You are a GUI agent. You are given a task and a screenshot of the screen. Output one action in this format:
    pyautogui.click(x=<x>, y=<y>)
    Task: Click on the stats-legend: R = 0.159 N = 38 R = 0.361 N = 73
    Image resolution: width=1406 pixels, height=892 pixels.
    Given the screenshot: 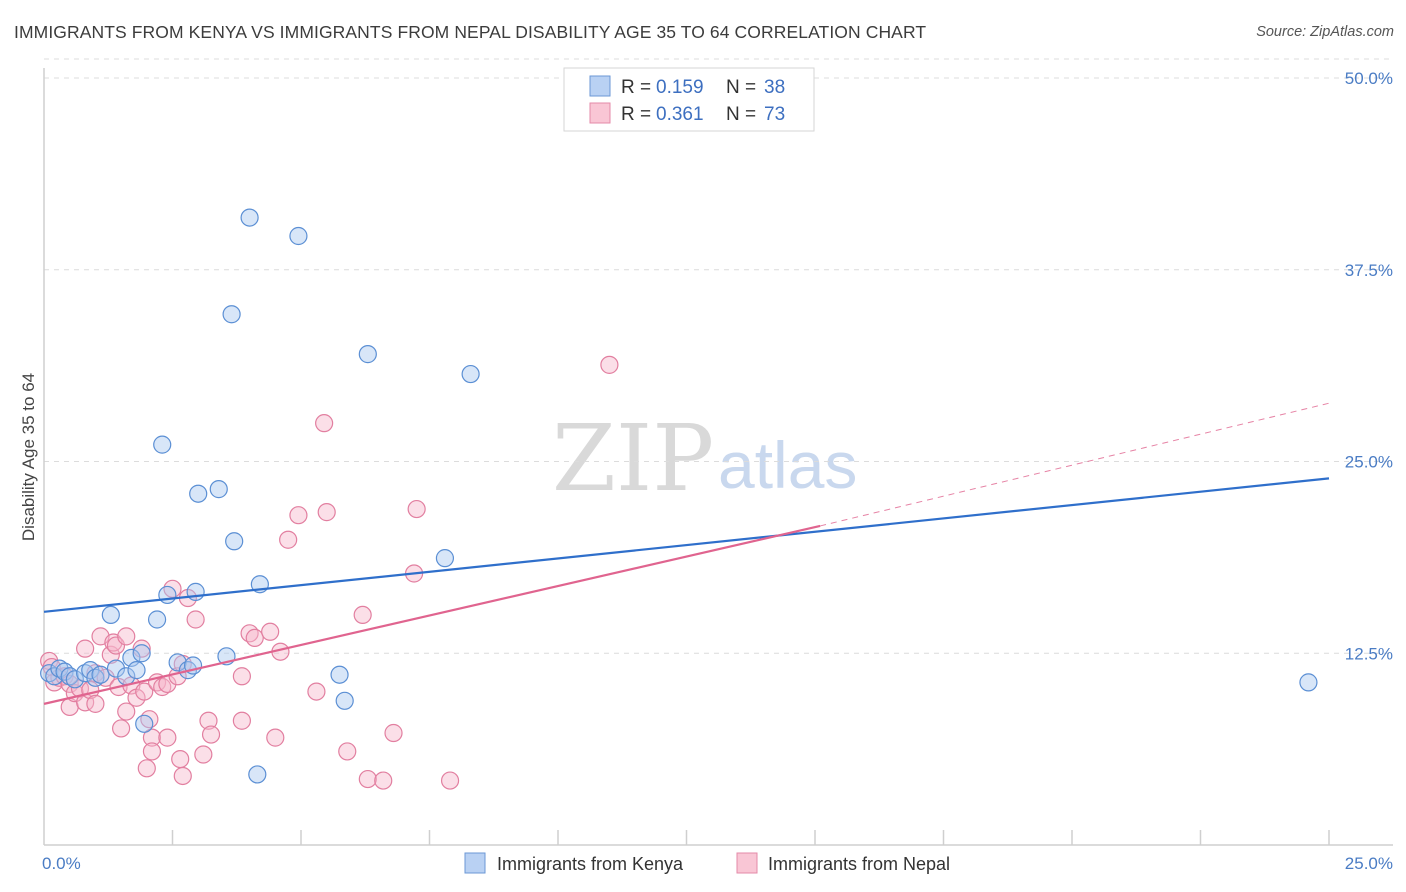 What is the action you would take?
    pyautogui.click(x=689, y=99)
    